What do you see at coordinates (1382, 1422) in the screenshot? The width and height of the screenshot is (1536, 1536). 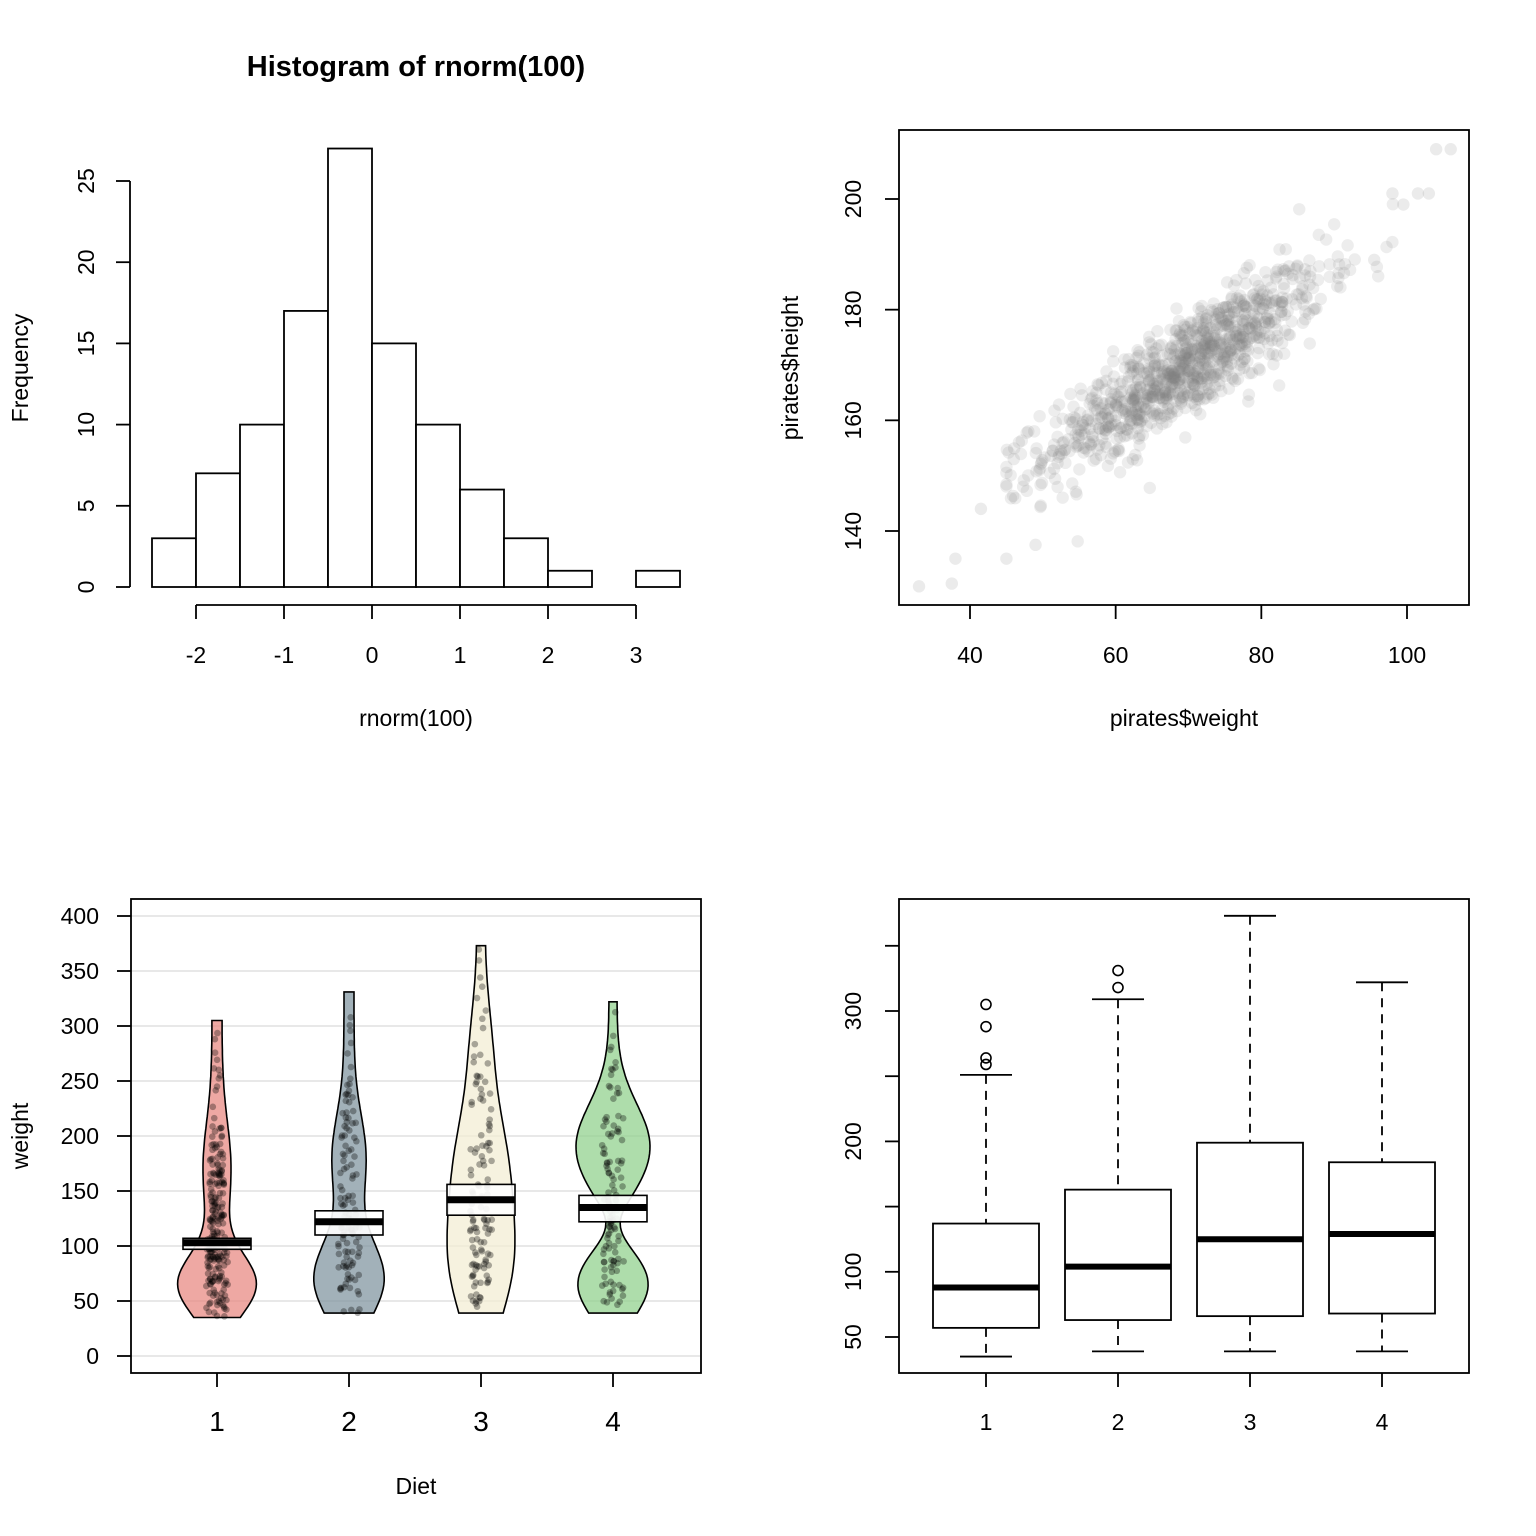 I see `boxplot-x-tick-label: 4` at bounding box center [1382, 1422].